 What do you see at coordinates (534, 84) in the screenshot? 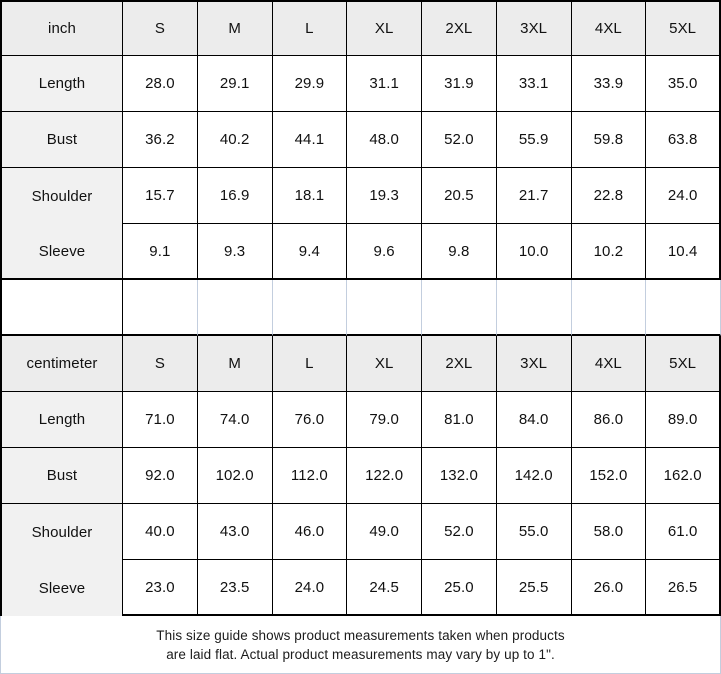
I see `measurement-value-cell: 33.1` at bounding box center [534, 84].